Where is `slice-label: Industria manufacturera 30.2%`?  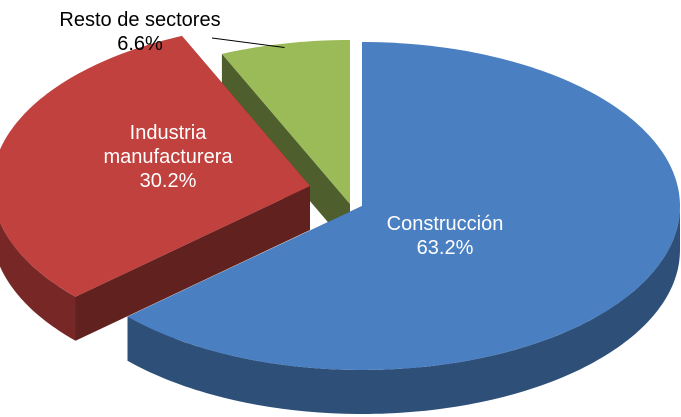
slice-label: Industria manufacturera 30.2% is located at coordinates (168, 157).